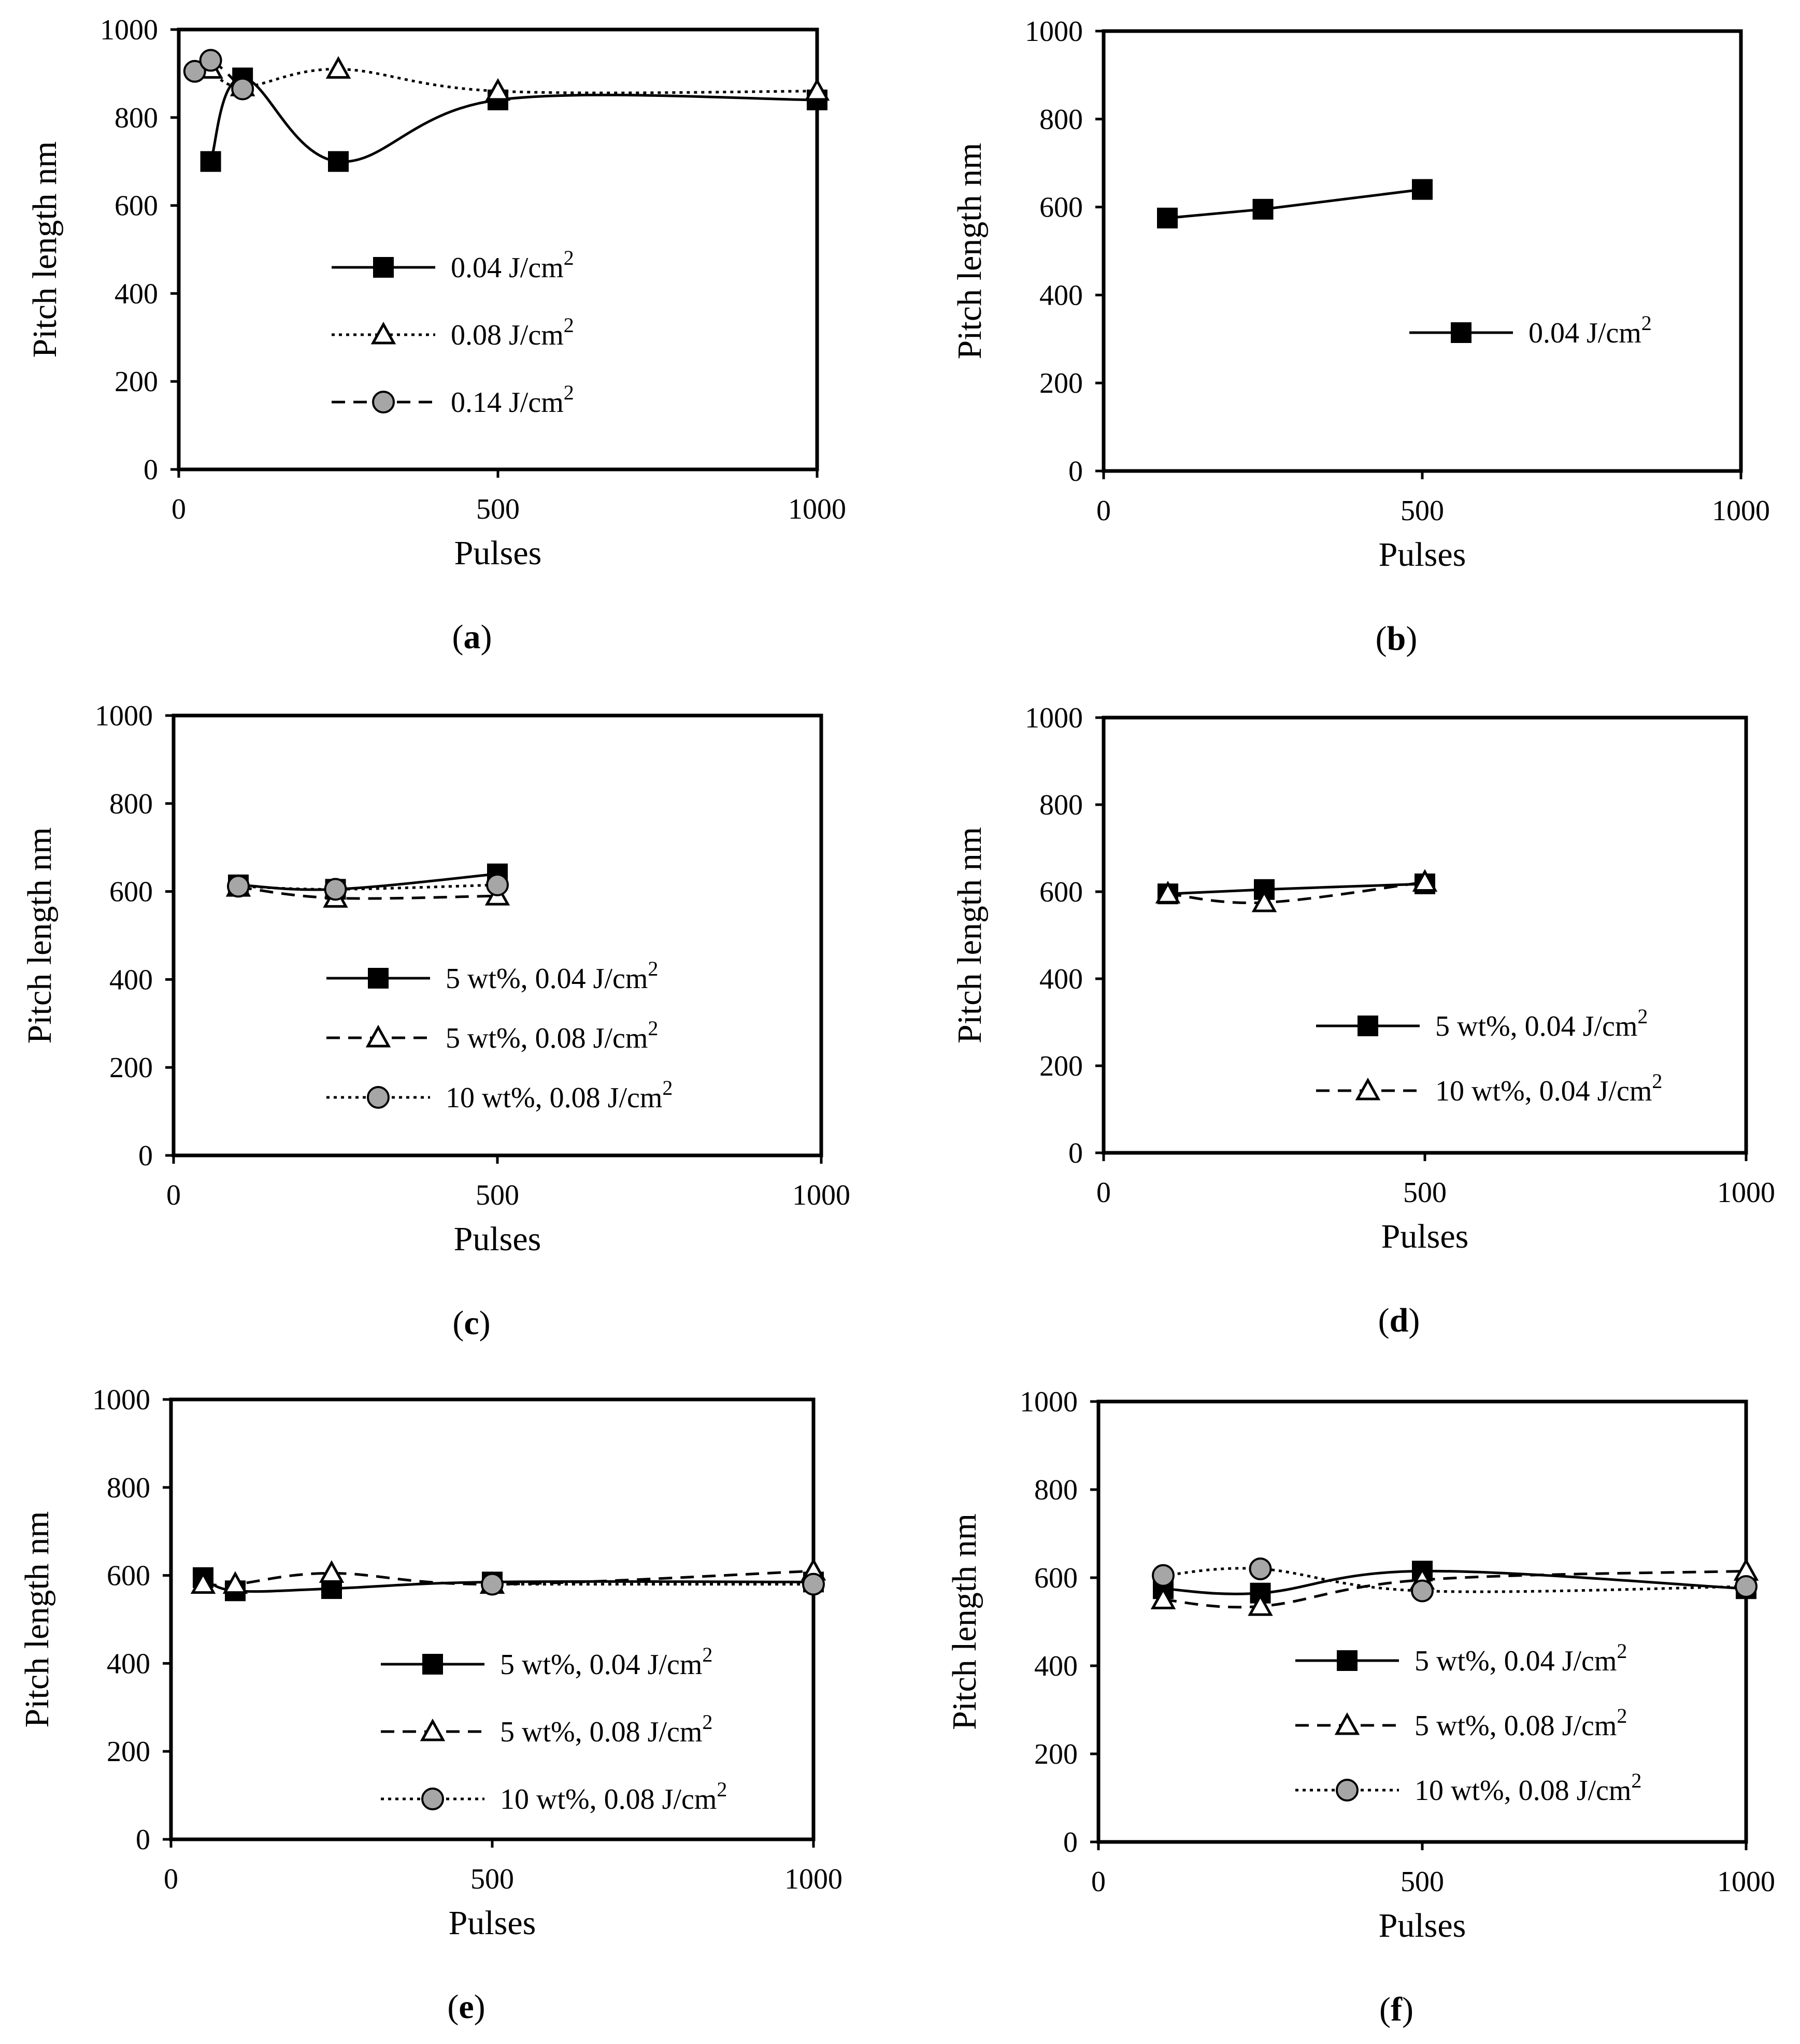 The width and height of the screenshot is (1800, 2044). Describe the element at coordinates (512, 400) in the screenshot. I see `legend-label: 0.14 J/cm2` at that location.